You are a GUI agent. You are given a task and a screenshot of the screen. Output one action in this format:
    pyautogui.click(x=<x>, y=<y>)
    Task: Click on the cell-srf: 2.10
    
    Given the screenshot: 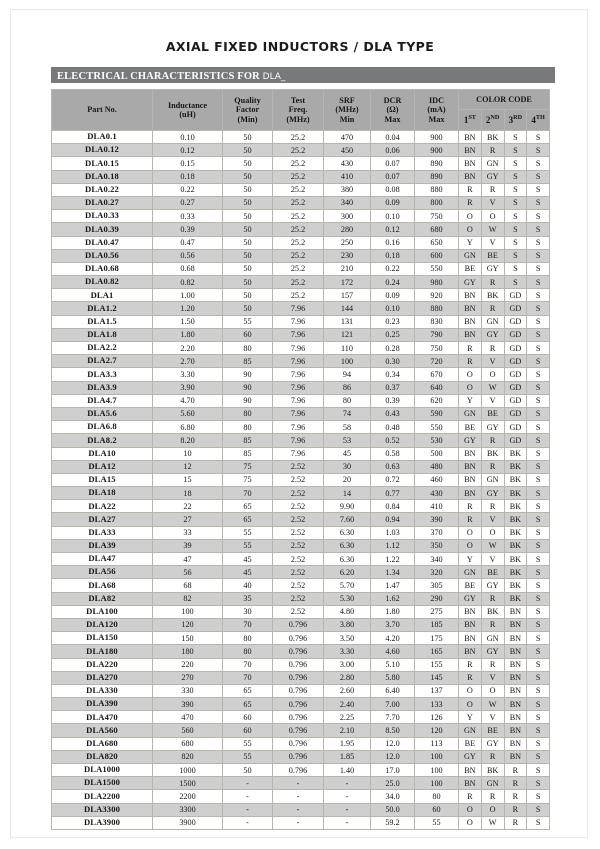 What is the action you would take?
    pyautogui.click(x=347, y=730)
    